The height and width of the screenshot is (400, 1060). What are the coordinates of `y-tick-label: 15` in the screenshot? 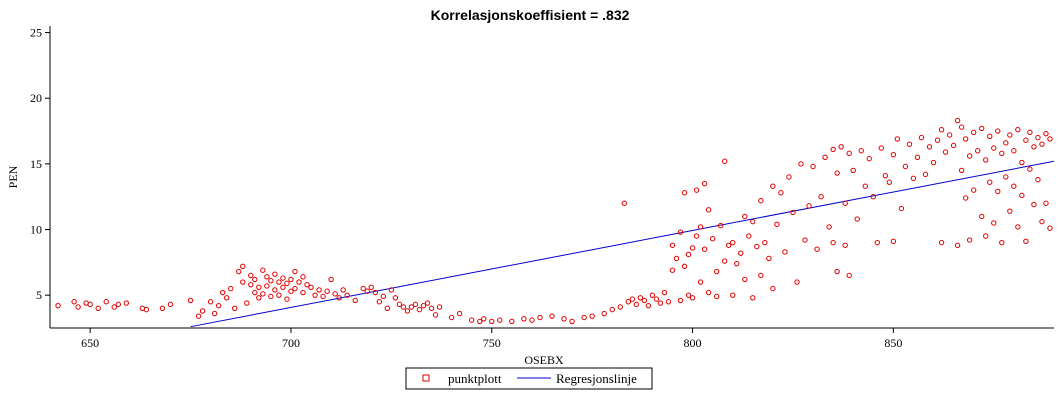 It's located at (36, 164).